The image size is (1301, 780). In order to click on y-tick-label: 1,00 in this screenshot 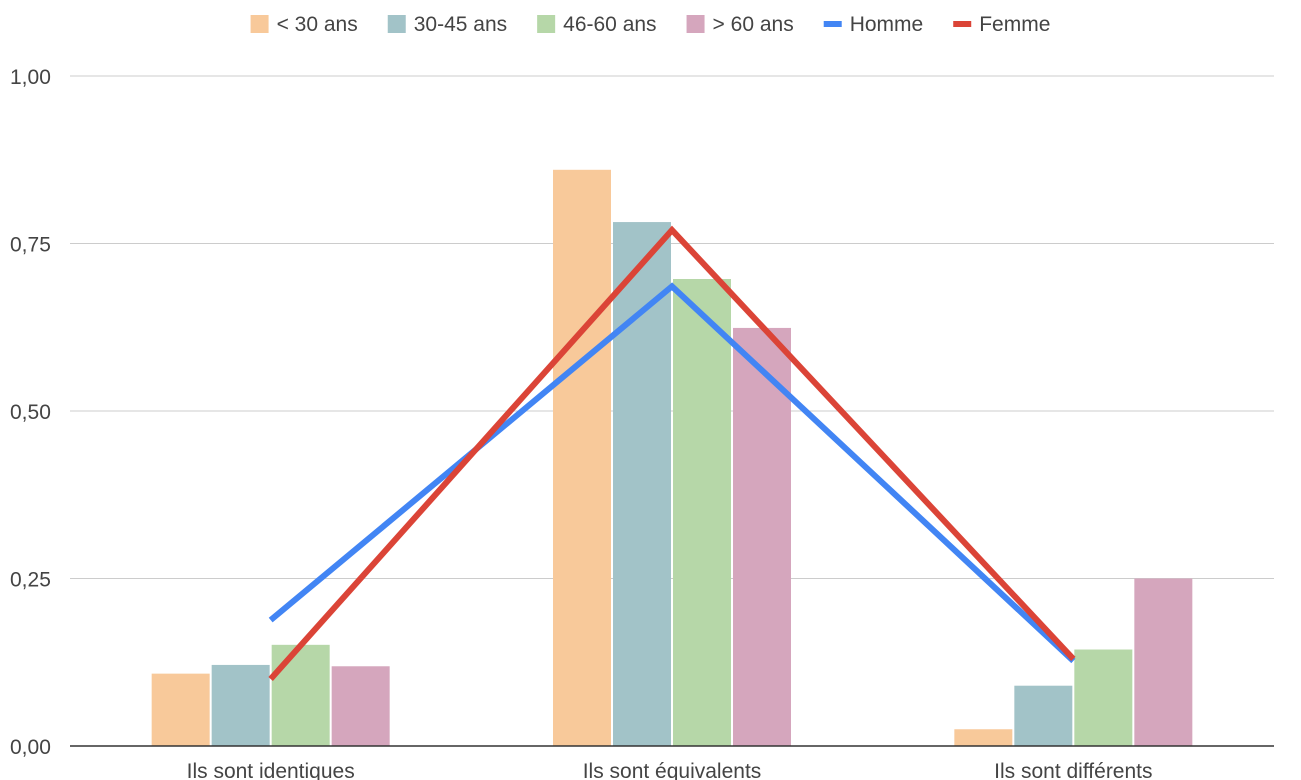, I will do `click(30, 77)`.